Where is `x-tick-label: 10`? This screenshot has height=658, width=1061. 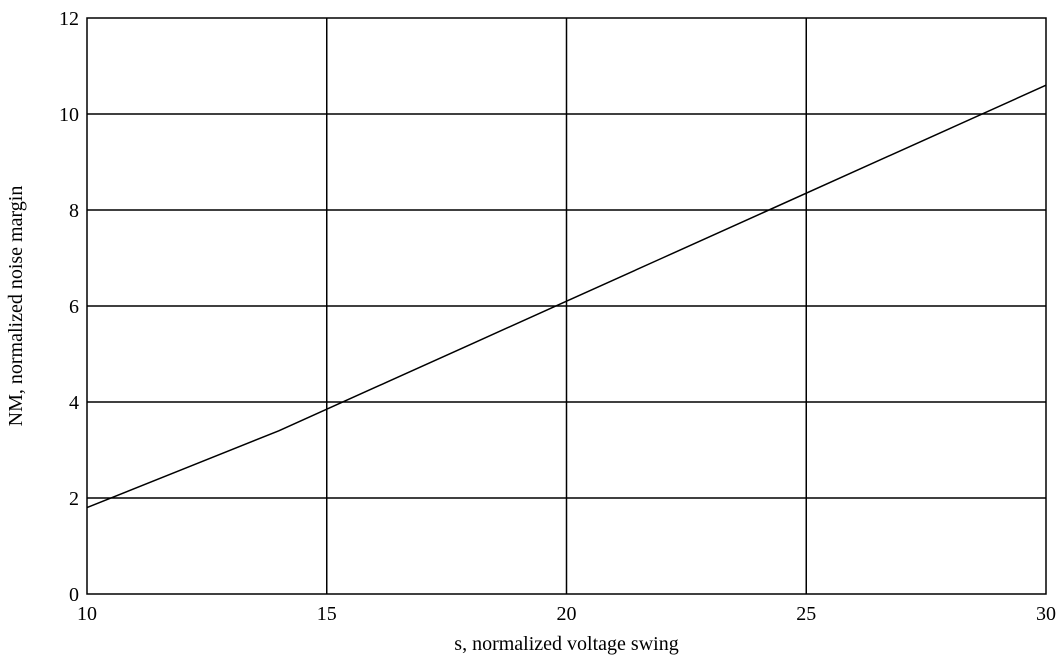
x-tick-label: 10 is located at coordinates (87, 614).